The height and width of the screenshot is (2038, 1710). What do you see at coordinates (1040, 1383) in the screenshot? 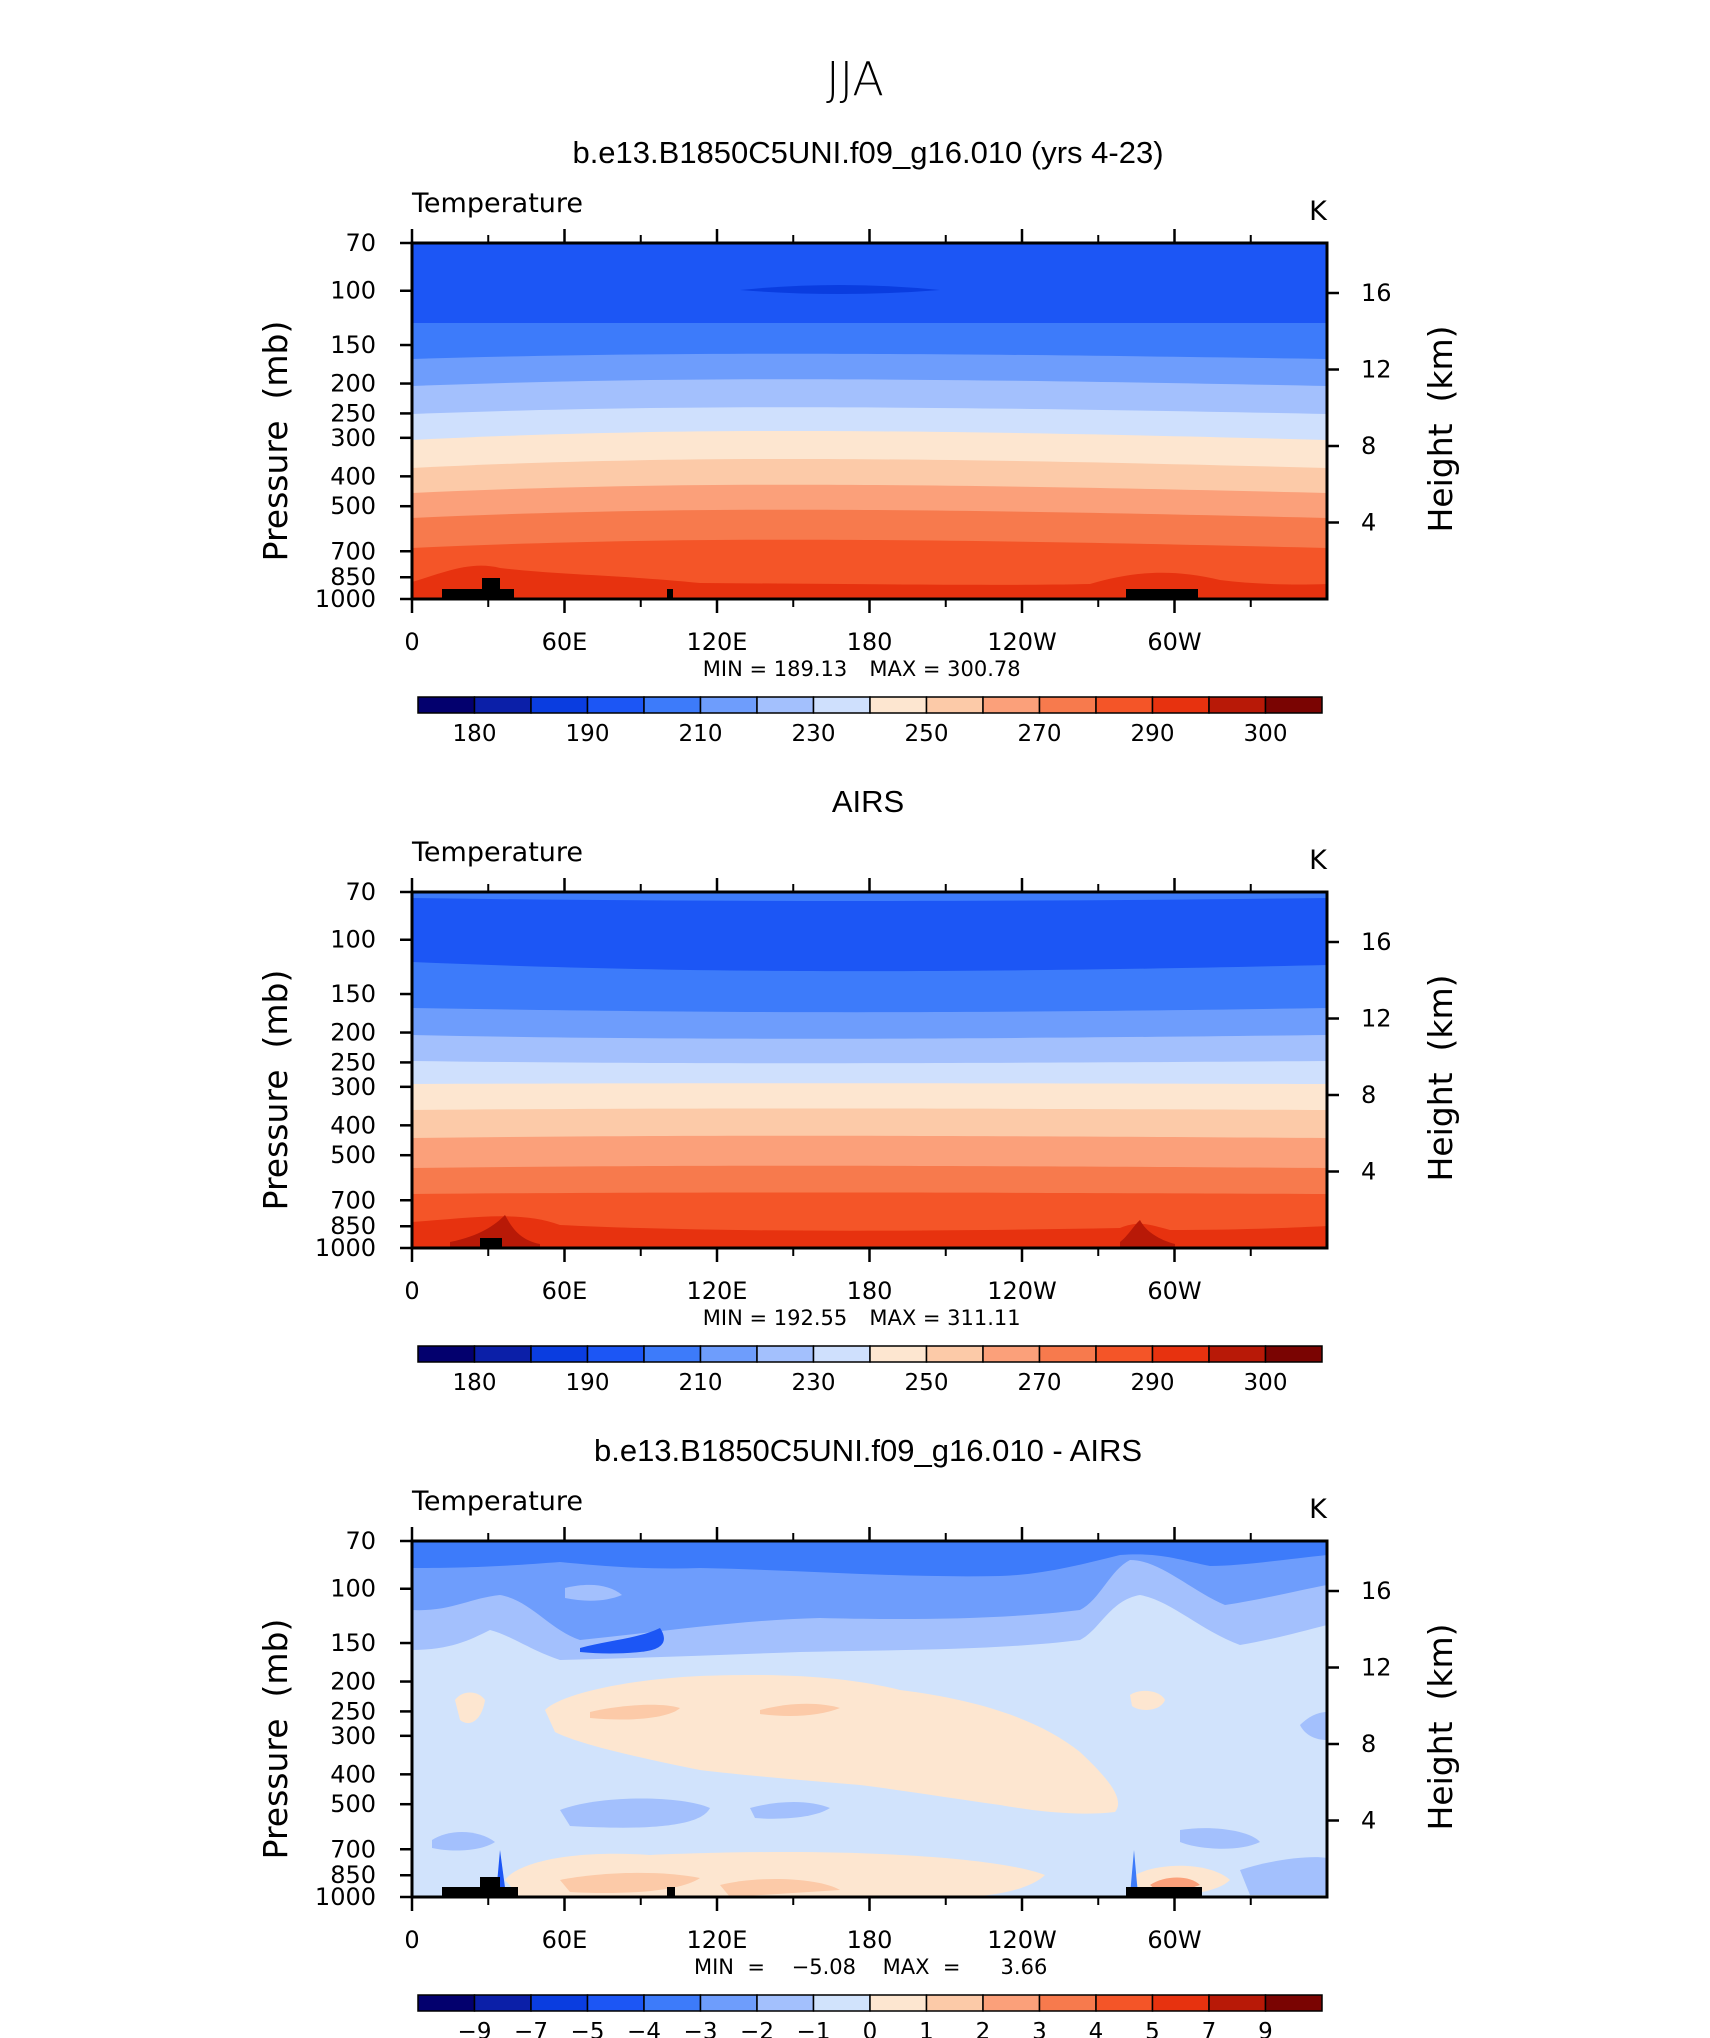
I see `colorbar-label: 270` at bounding box center [1040, 1383].